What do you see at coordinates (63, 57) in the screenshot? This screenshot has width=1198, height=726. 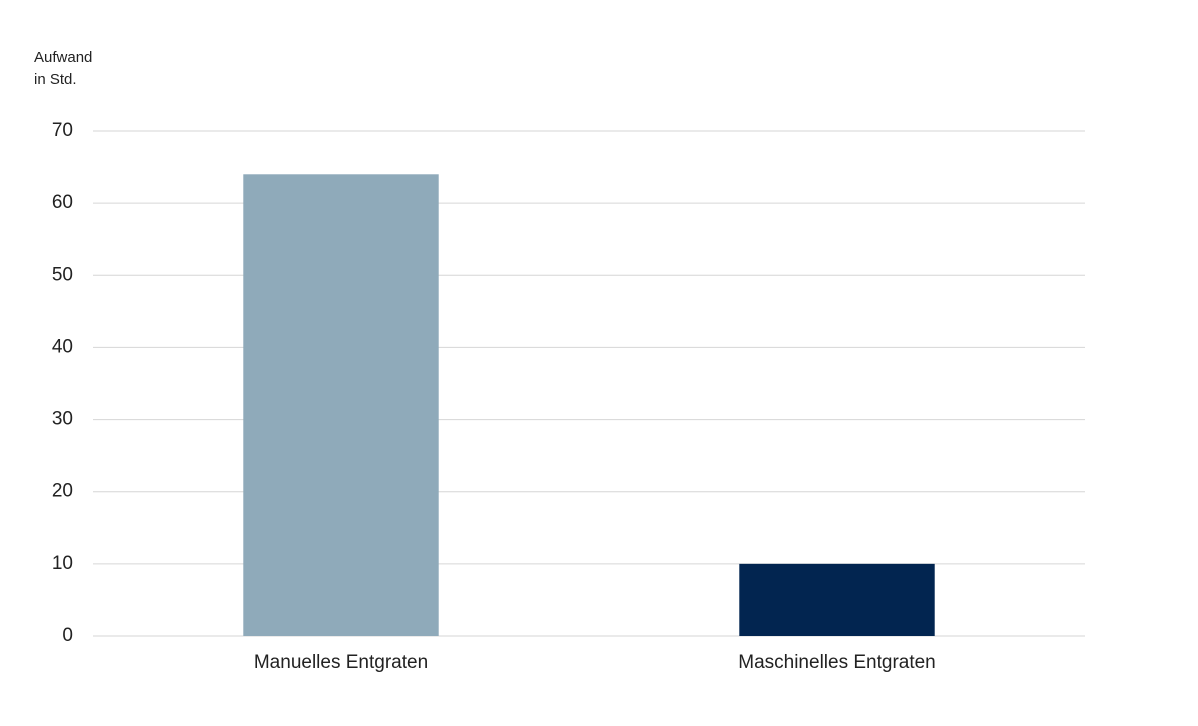 I see `y-axis-label: Aufwand` at bounding box center [63, 57].